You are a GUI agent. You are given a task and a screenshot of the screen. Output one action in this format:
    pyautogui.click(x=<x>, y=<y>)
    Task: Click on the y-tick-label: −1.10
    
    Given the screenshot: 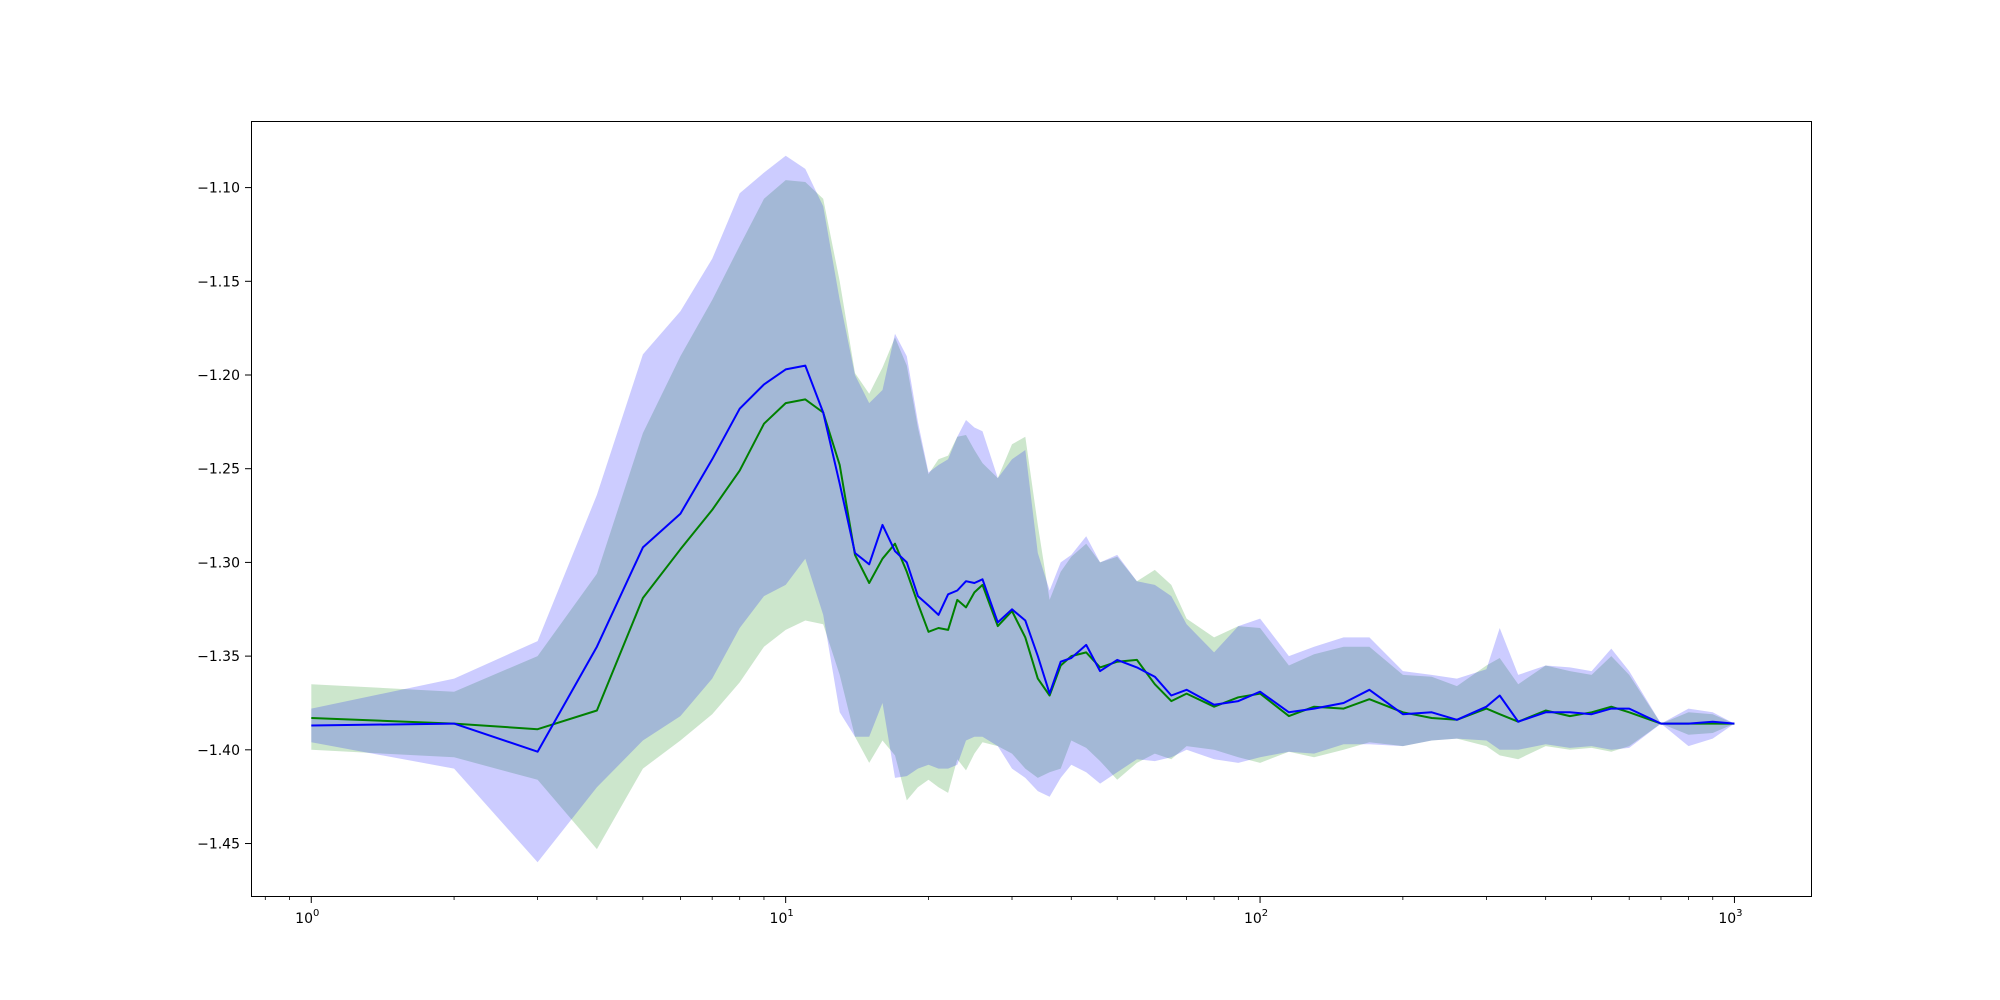 What is the action you would take?
    pyautogui.click(x=218, y=189)
    